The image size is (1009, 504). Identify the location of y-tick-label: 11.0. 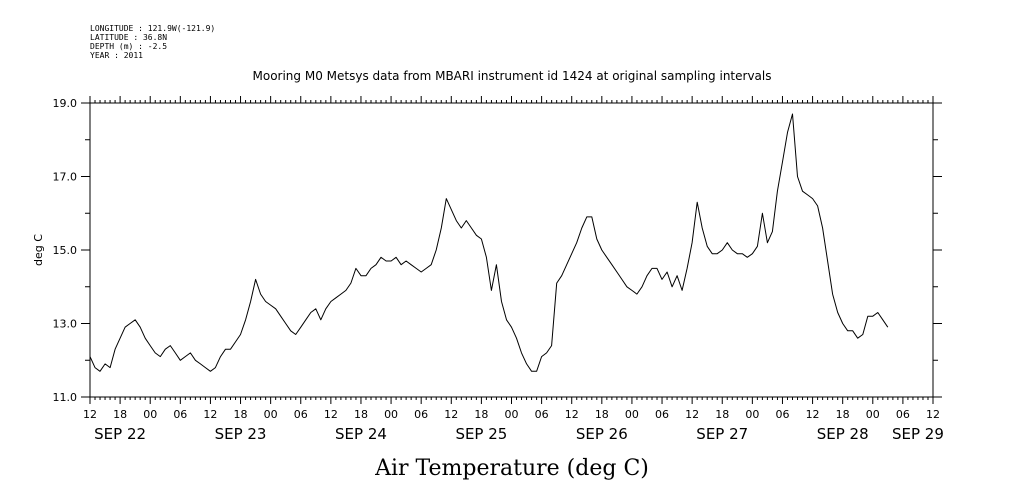
(65, 397).